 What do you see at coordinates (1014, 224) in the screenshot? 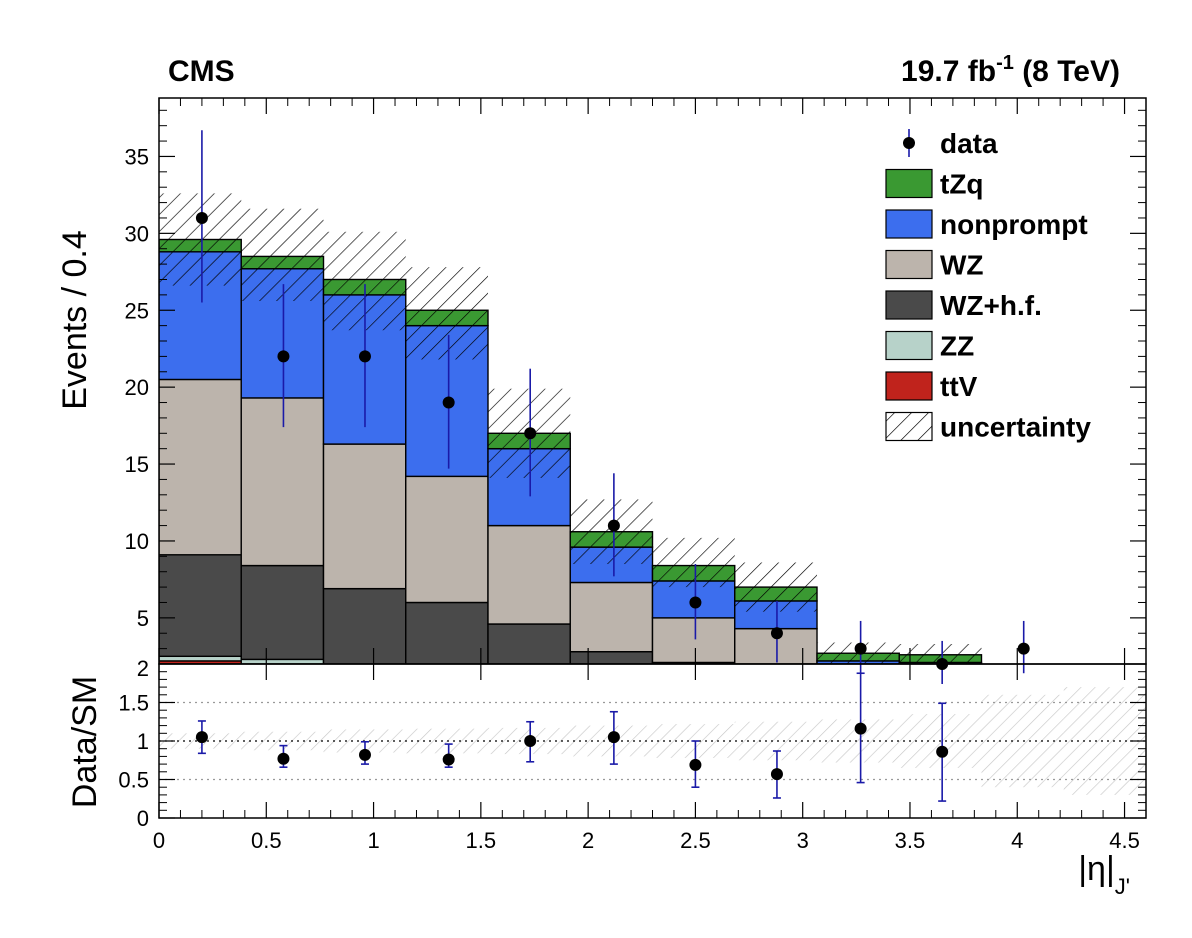
I see `legend-label-nonprompt: nonprompt` at bounding box center [1014, 224].